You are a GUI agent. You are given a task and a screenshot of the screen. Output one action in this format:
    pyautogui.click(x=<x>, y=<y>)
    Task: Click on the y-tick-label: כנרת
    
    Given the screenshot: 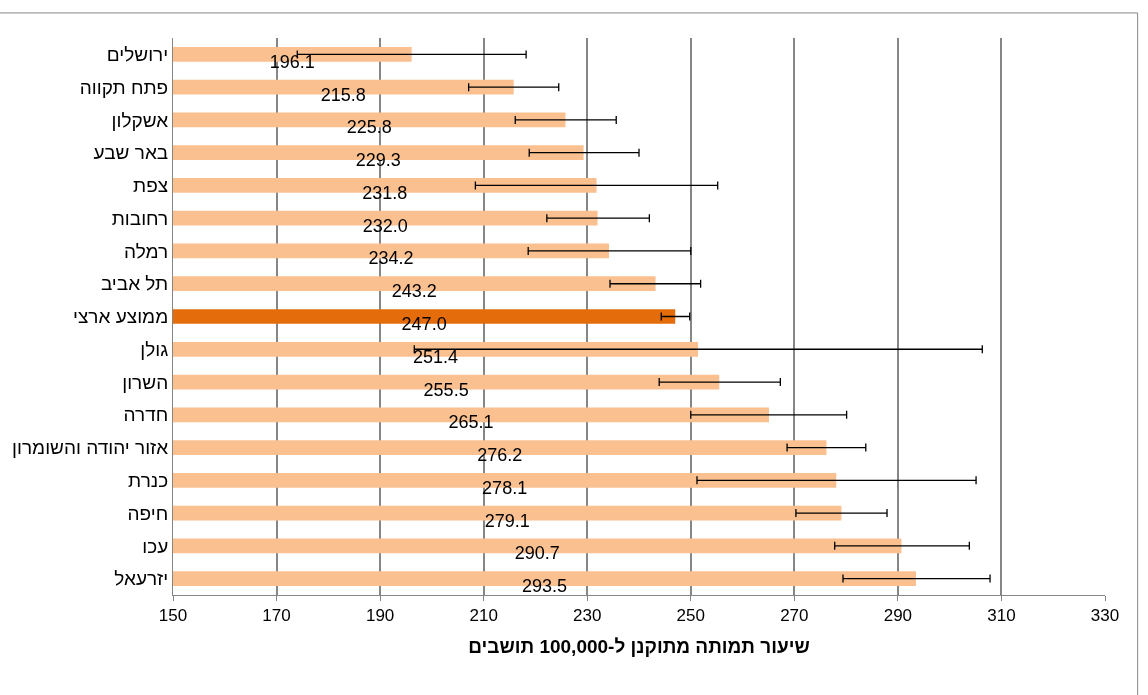 What is the action you would take?
    pyautogui.click(x=148, y=480)
    